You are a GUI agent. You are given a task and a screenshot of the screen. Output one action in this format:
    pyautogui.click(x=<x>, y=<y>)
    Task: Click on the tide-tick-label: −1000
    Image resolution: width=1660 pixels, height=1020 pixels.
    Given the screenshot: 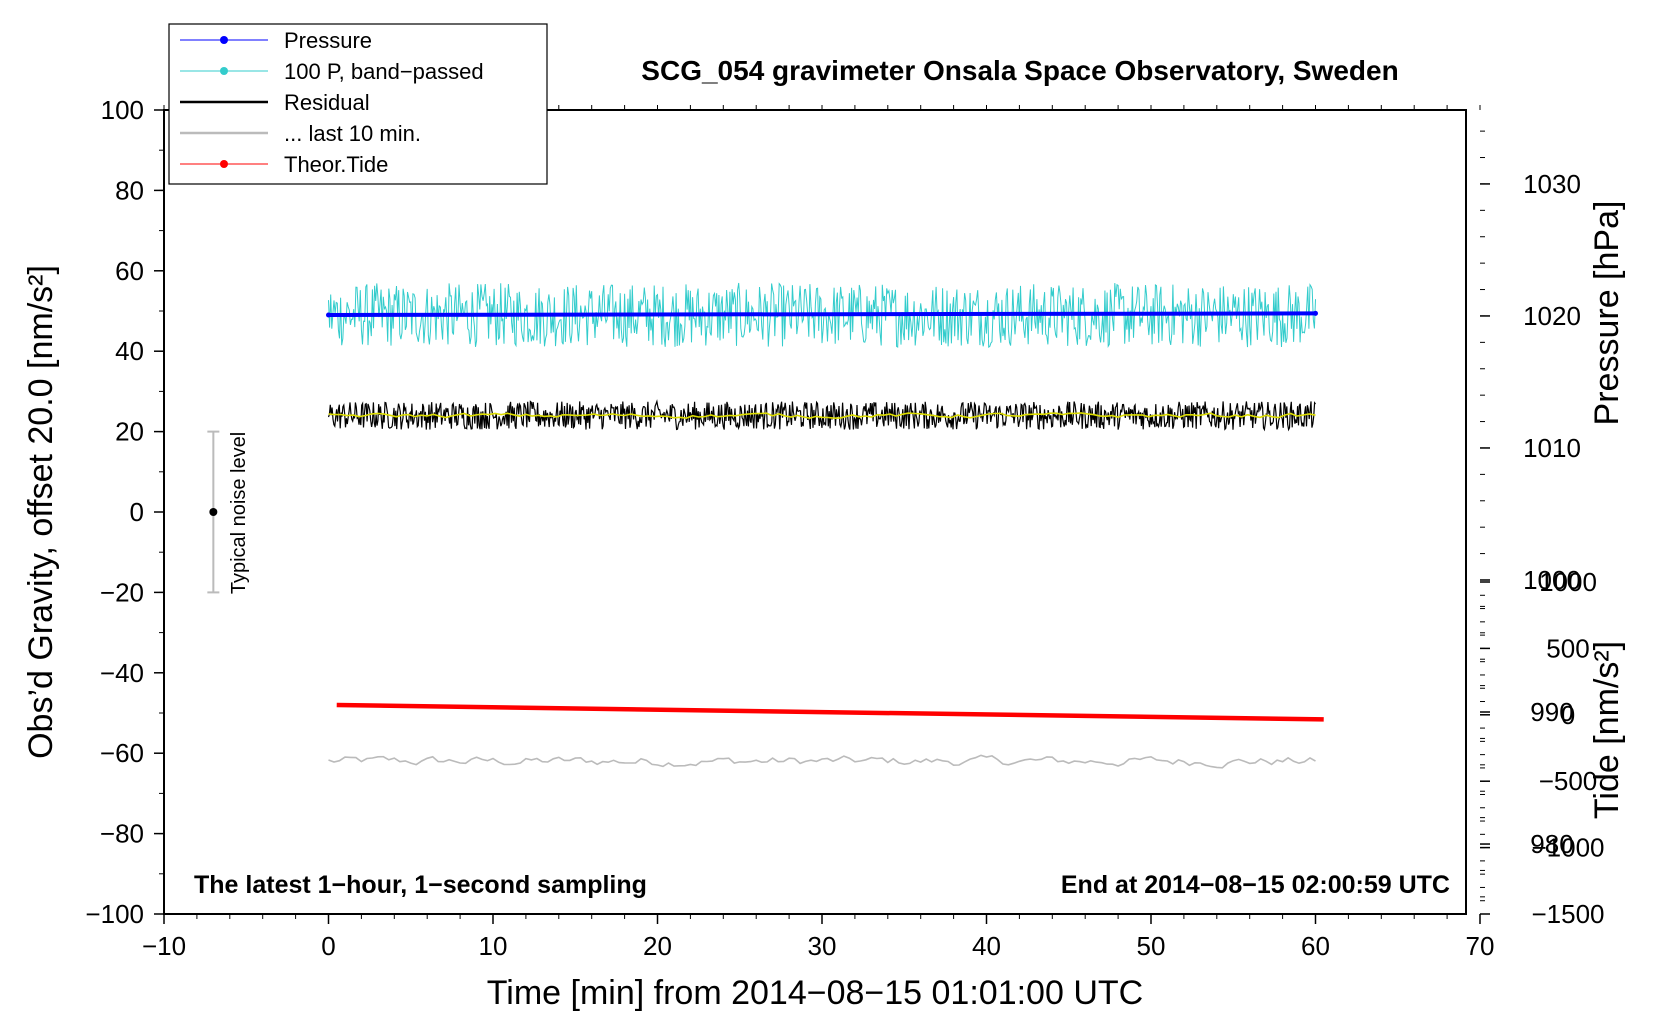 What is the action you would take?
    pyautogui.click(x=1567, y=848)
    